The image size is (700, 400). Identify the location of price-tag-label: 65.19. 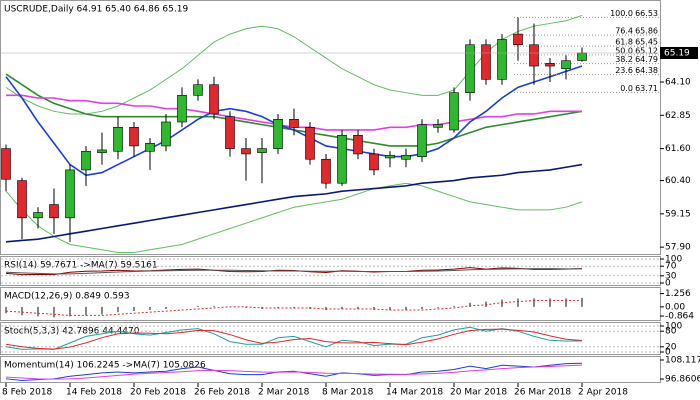
(677, 54).